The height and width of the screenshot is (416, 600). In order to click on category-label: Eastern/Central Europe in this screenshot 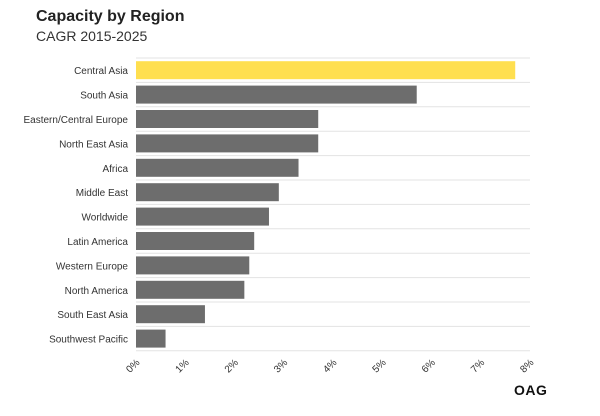, I will do `click(75, 120)`.